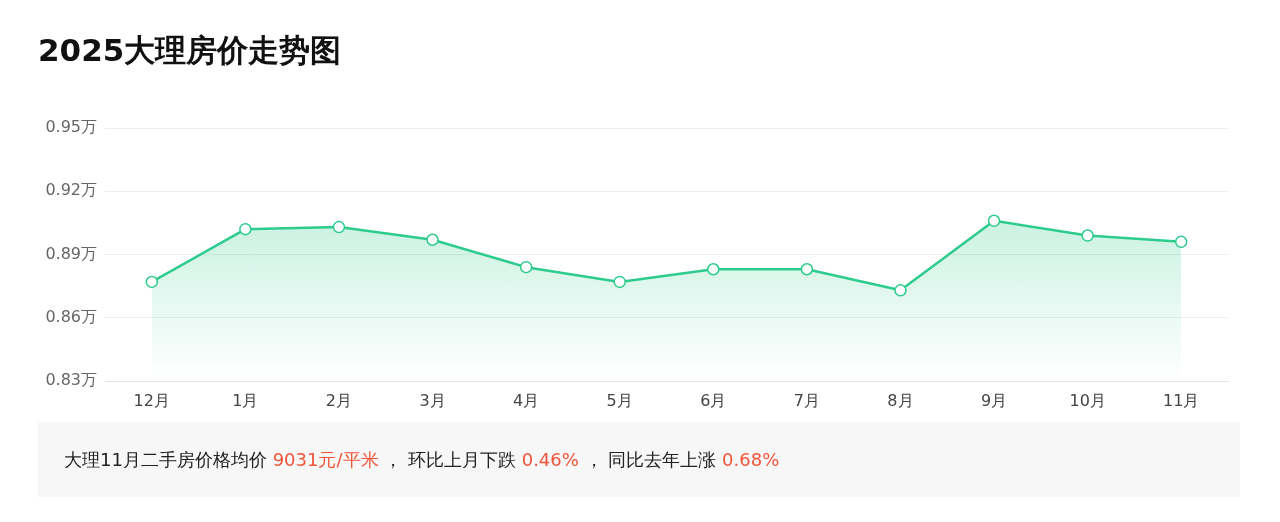 The image size is (1280, 522). Describe the element at coordinates (619, 400) in the screenshot. I see `x-tick-label: 5月` at that location.